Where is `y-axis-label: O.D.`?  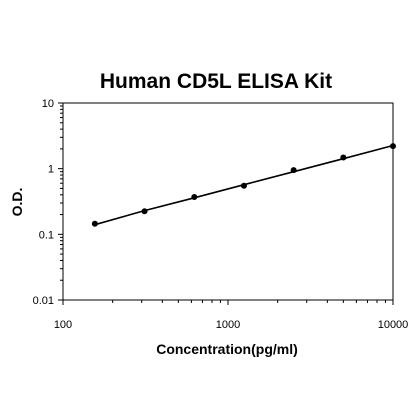 y-axis-label: O.D. is located at coordinates (17, 202).